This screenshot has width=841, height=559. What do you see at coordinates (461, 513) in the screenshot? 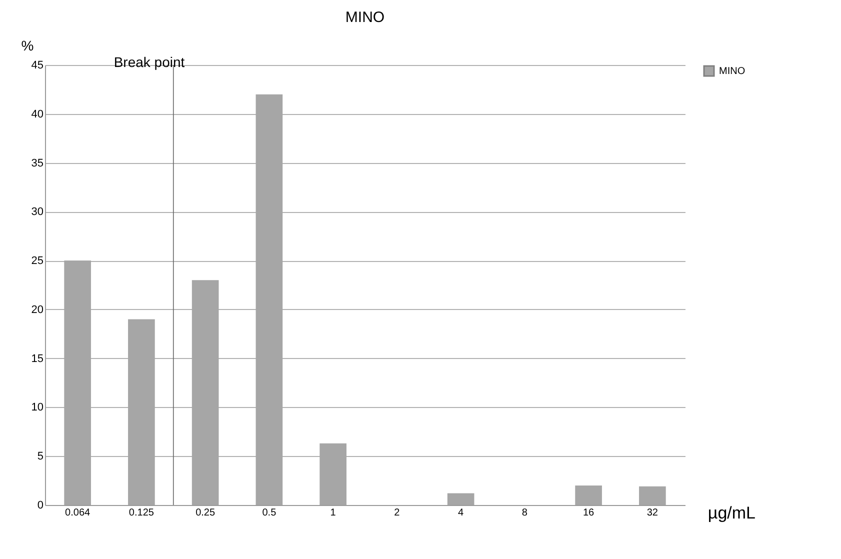
I see `x-tick-label: 4` at bounding box center [461, 513].